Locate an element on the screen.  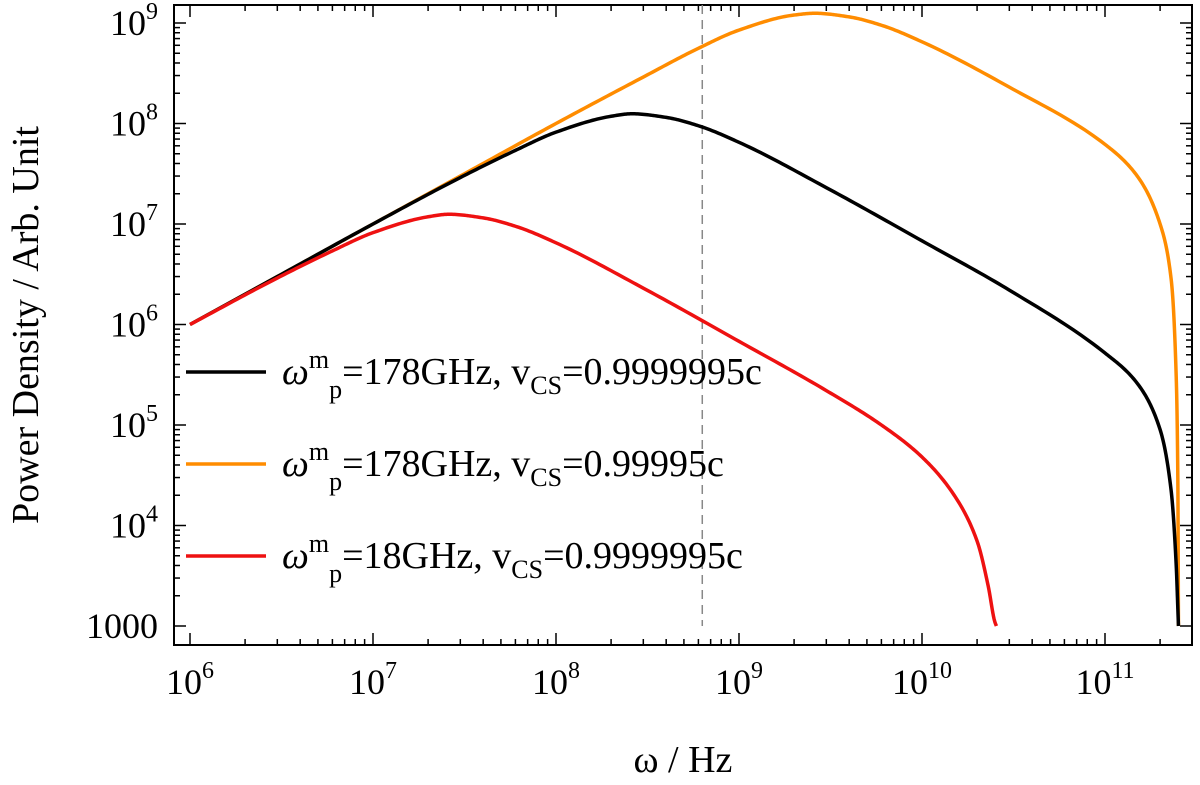
y-tick-label: 10⁷ is located at coordinates (134, 222).